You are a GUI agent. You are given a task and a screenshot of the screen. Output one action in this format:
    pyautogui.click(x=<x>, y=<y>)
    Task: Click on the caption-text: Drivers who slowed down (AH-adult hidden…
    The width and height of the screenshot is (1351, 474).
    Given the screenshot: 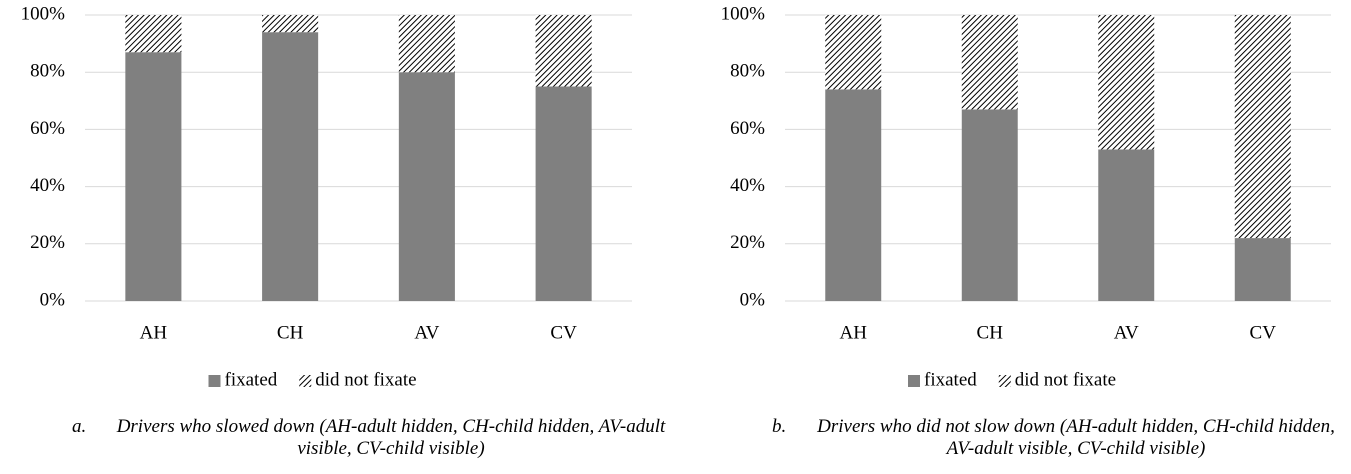 What is the action you would take?
    pyautogui.click(x=391, y=437)
    